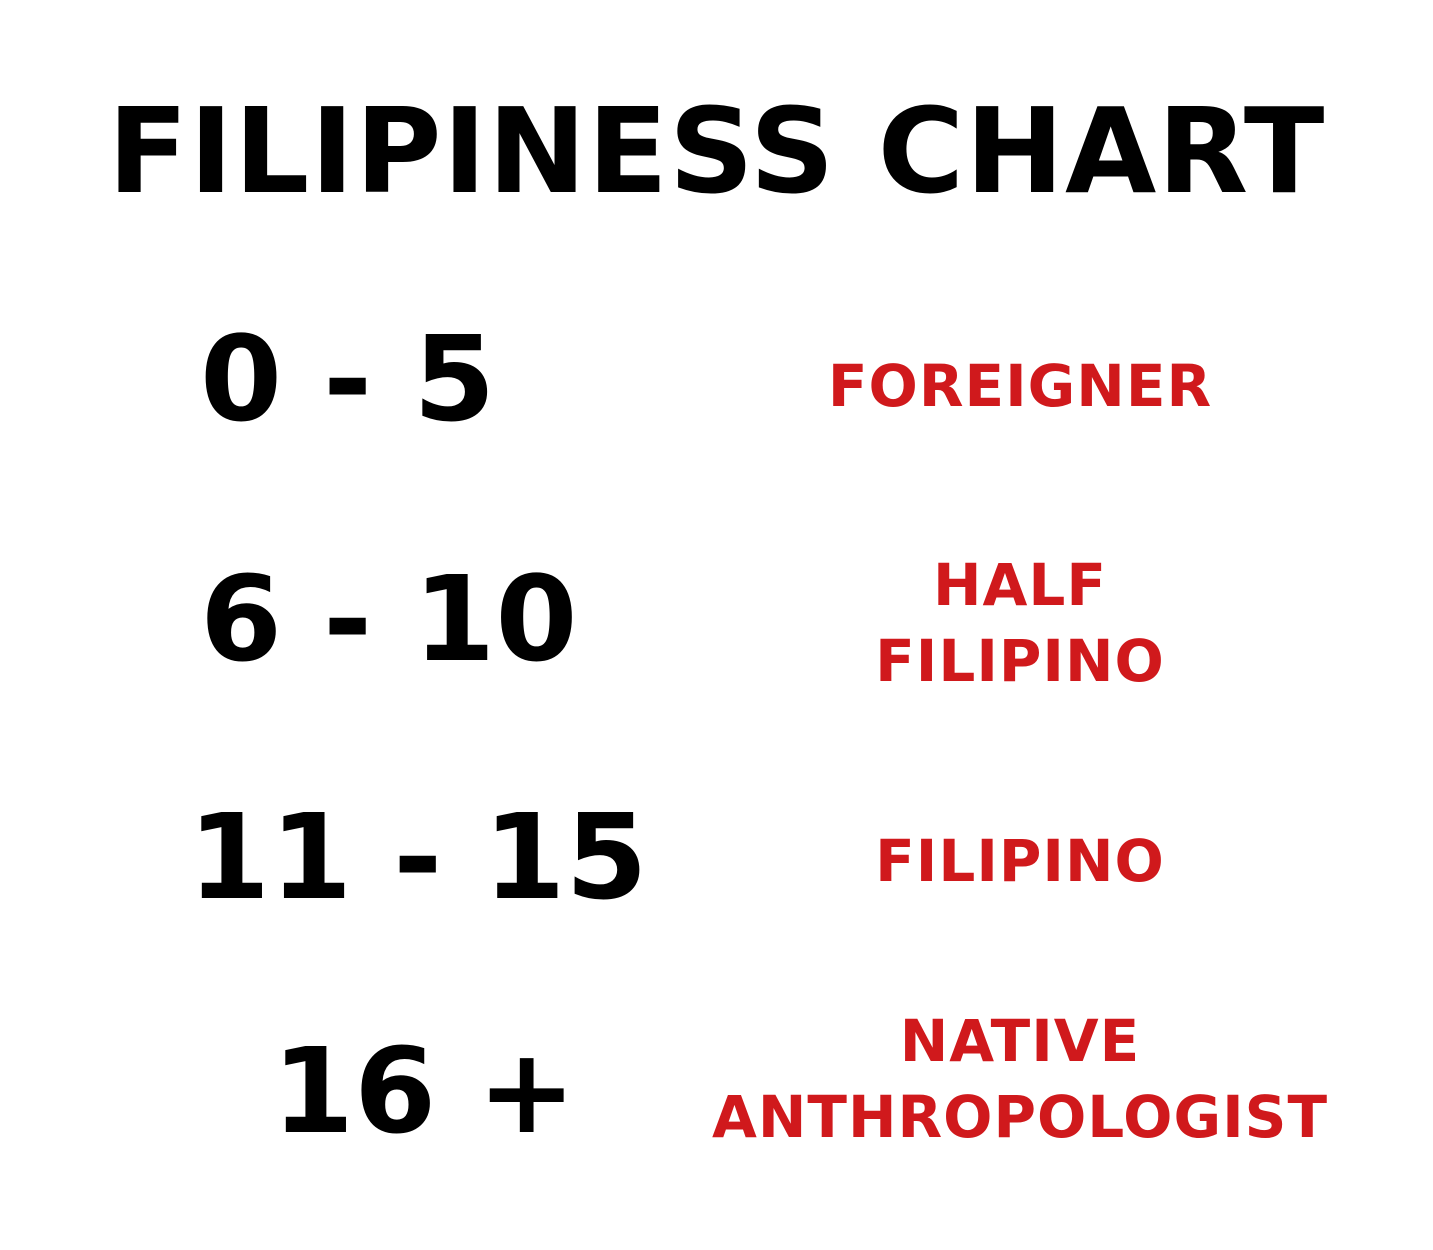  I want to click on category-label-line: NATIVE, so click(1020, 1041).